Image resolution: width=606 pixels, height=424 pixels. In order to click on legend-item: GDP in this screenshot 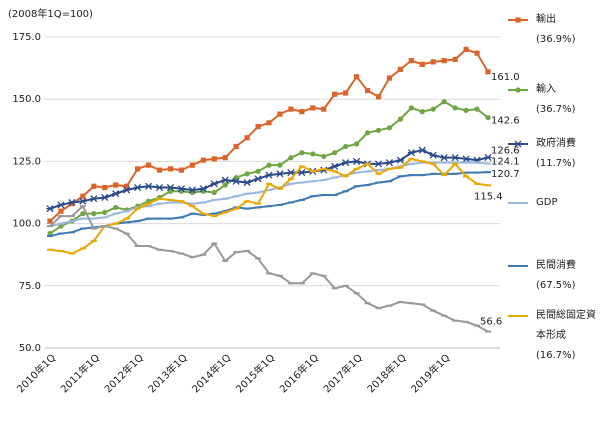, I will do `click(567, 203)`.